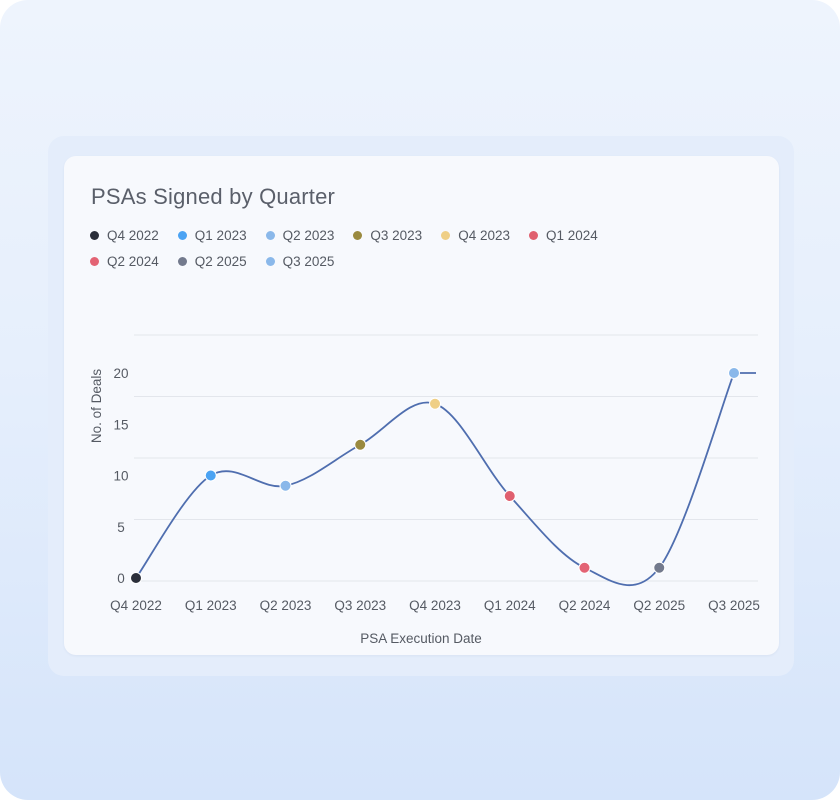 The image size is (840, 800). I want to click on legend-label: Q1 2023, so click(220, 235).